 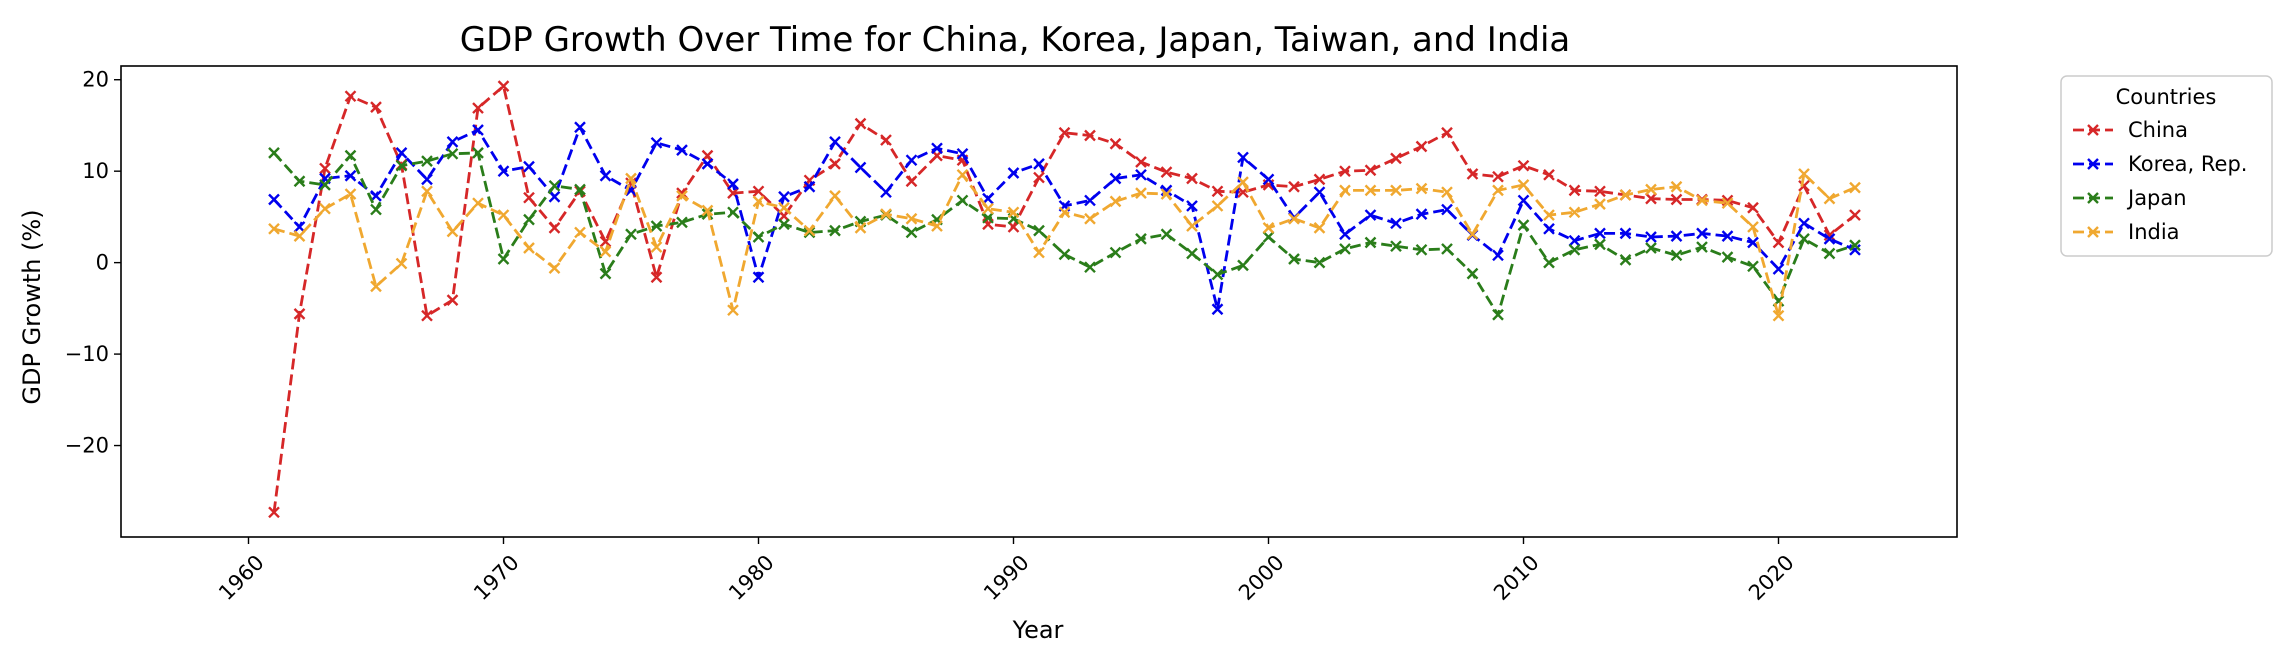 I want to click on x-tick-label: 2010, so click(x=1516, y=577).